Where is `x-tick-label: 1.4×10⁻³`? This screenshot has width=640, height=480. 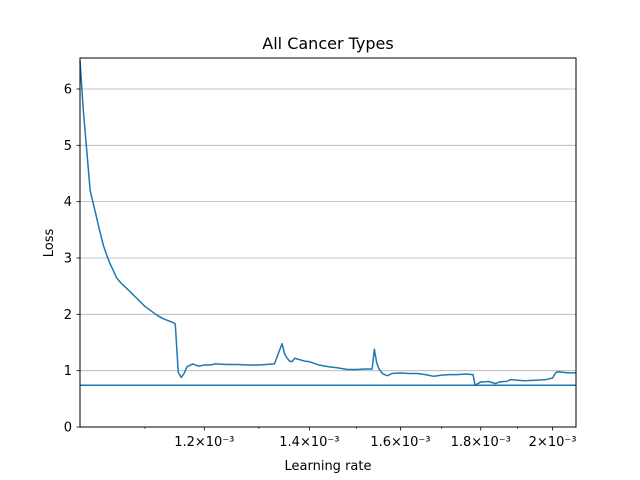 x-tick-label: 1.4×10⁻³ is located at coordinates (309, 442).